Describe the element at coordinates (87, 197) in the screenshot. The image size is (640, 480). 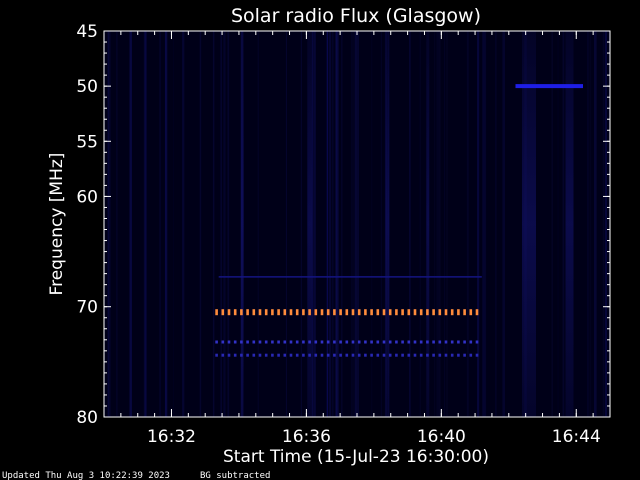
I see `y-tick-label: 60` at that location.